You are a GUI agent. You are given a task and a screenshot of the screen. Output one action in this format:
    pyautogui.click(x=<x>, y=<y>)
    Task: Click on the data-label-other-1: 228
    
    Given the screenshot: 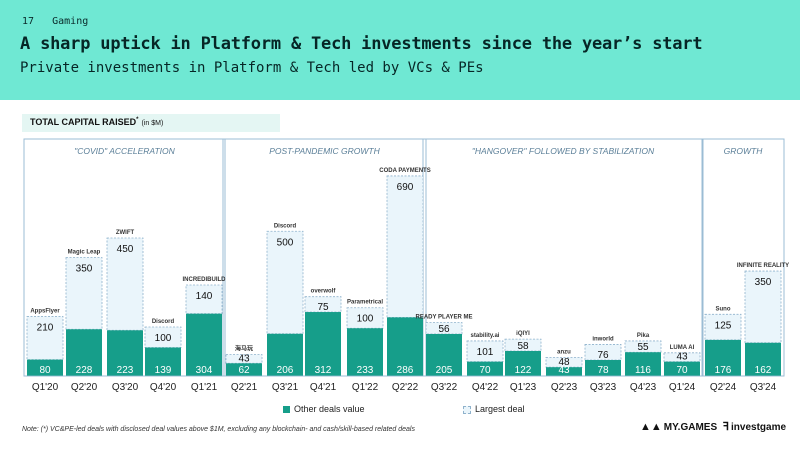 What is the action you would take?
    pyautogui.click(x=84, y=370)
    